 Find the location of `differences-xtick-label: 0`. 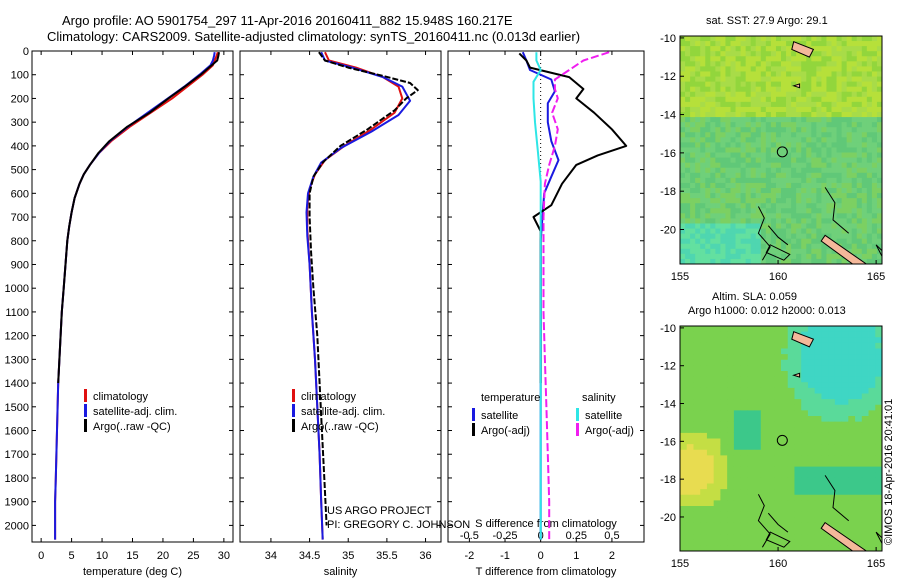

differences-xtick-label: 0 is located at coordinates (541, 556).